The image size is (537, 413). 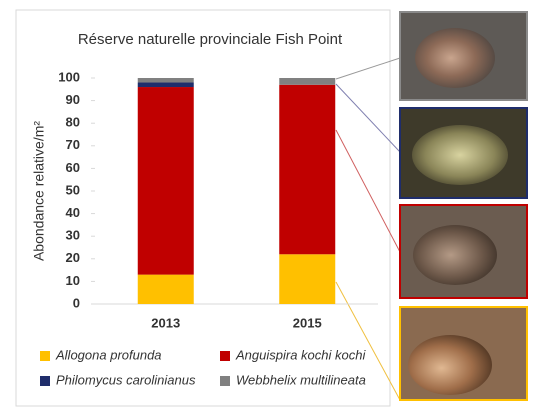 I want to click on y-tick-label: 0, so click(x=76, y=302).